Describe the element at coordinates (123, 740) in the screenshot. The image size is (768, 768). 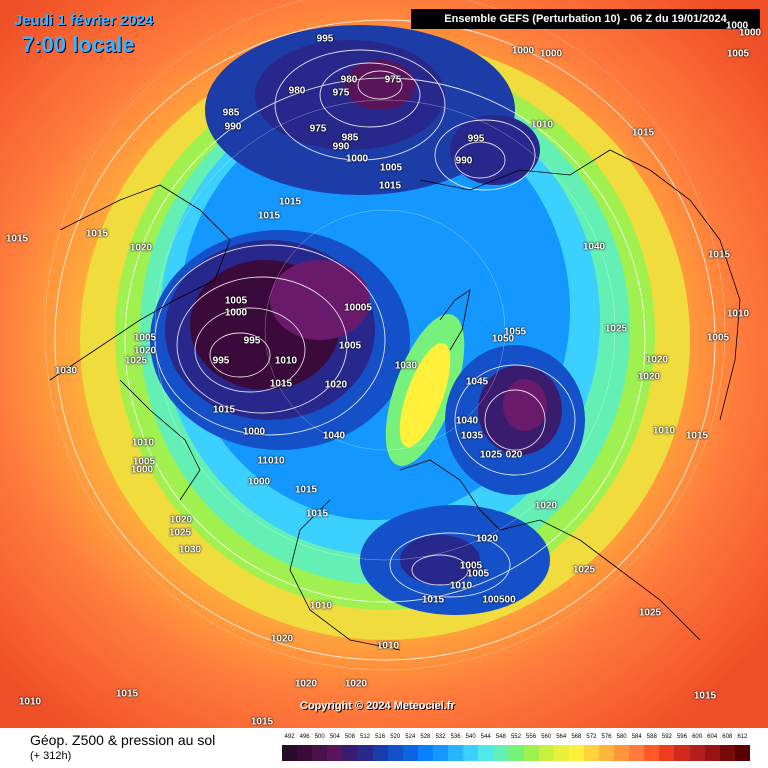
I see `map-title: Géop. Z500 & pression au sol` at that location.